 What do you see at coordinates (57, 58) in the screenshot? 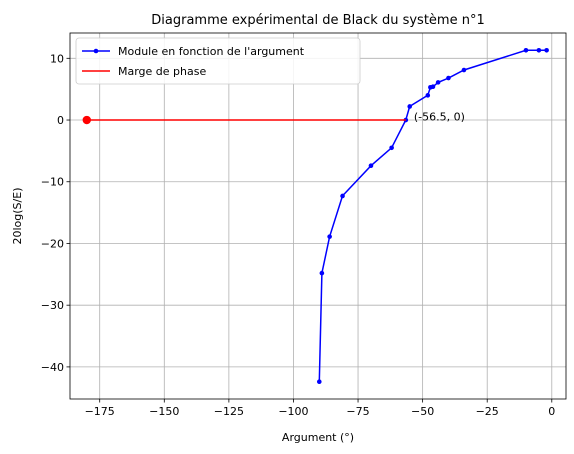
I see `y-tick-label: 10` at bounding box center [57, 58].